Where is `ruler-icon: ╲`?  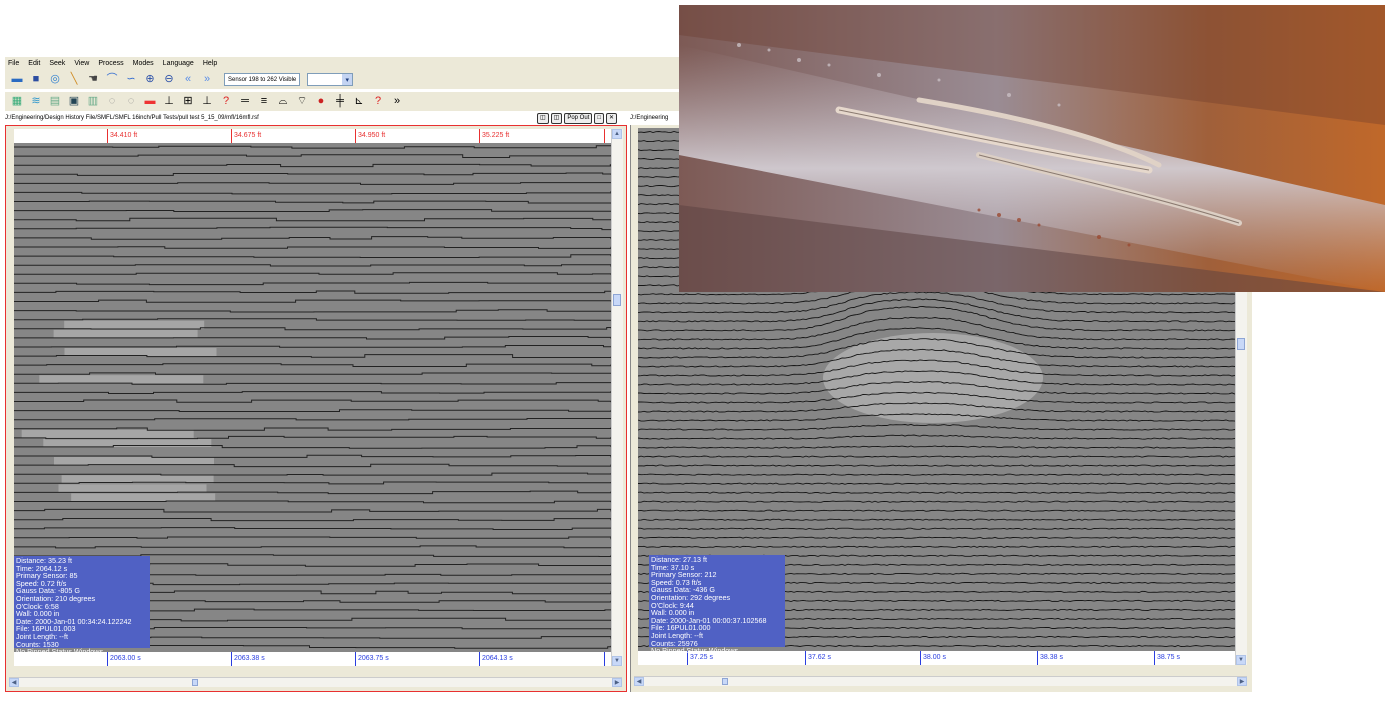
ruler-icon: ╲ is located at coordinates (74, 79).